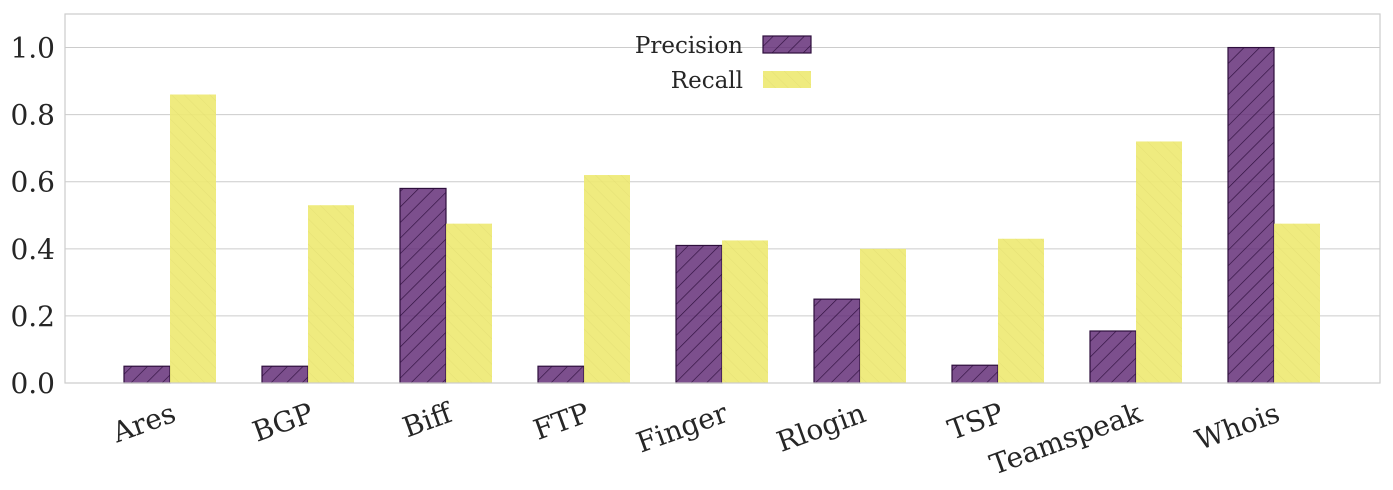 Image resolution: width=1393 pixels, height=490 pixels. I want to click on legend: Precision Recall, so click(723, 63).